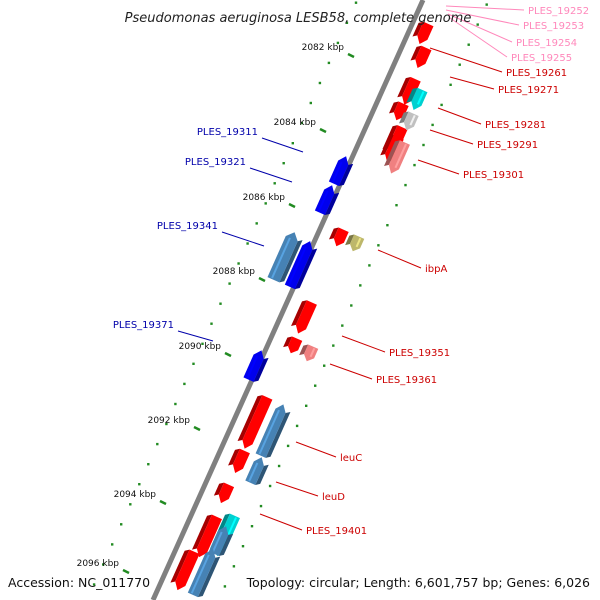  What do you see at coordinates (143, 325) in the screenshot?
I see `gene-label: PLES_19371` at bounding box center [143, 325].